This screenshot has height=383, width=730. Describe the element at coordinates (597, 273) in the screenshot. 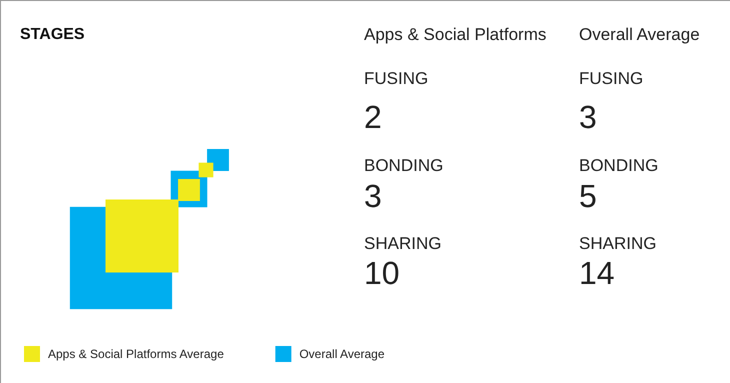

I see `data-label: 14` at that location.